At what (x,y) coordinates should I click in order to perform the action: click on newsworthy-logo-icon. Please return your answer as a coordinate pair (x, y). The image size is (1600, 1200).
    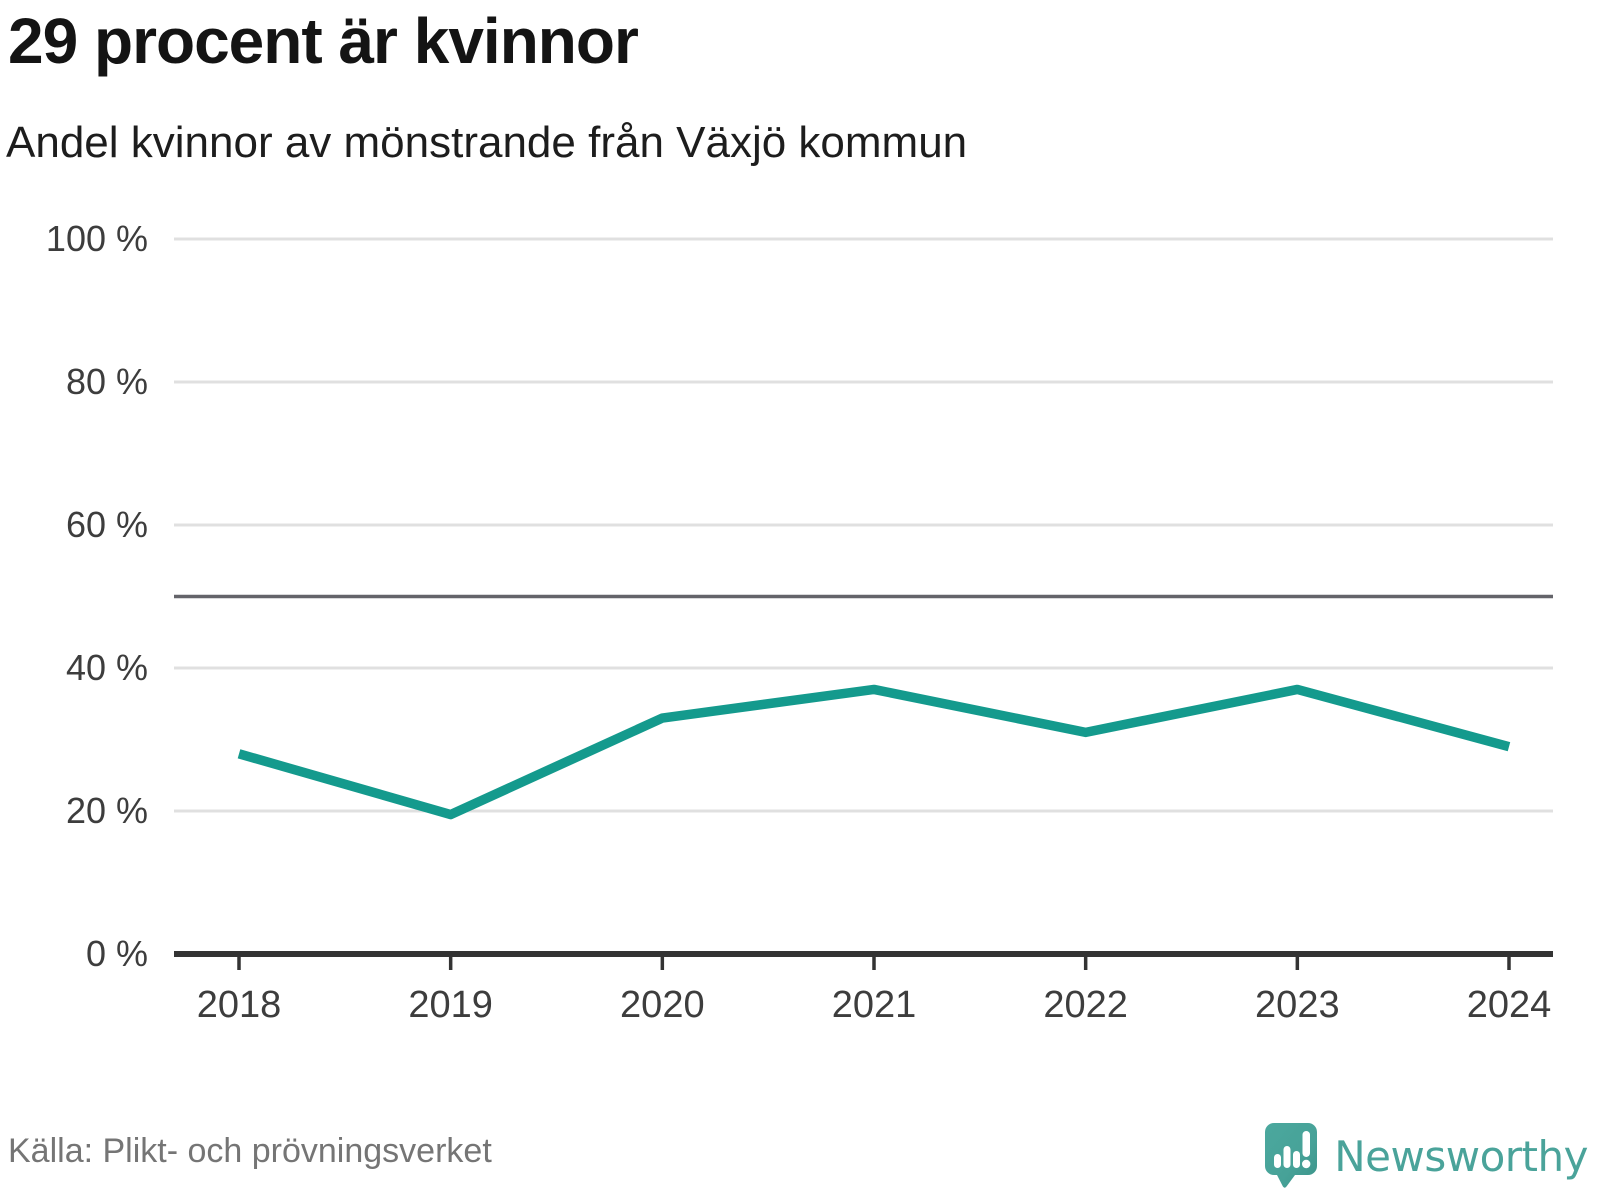
    Looking at the image, I should click on (1291, 1155).